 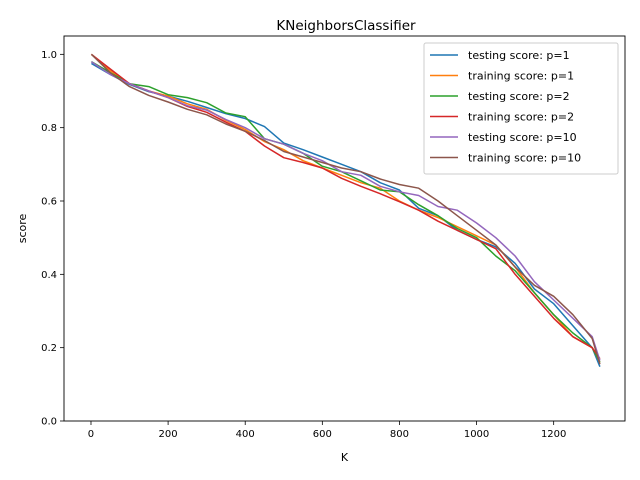 I want to click on x-tick-label: 0, so click(x=91, y=434).